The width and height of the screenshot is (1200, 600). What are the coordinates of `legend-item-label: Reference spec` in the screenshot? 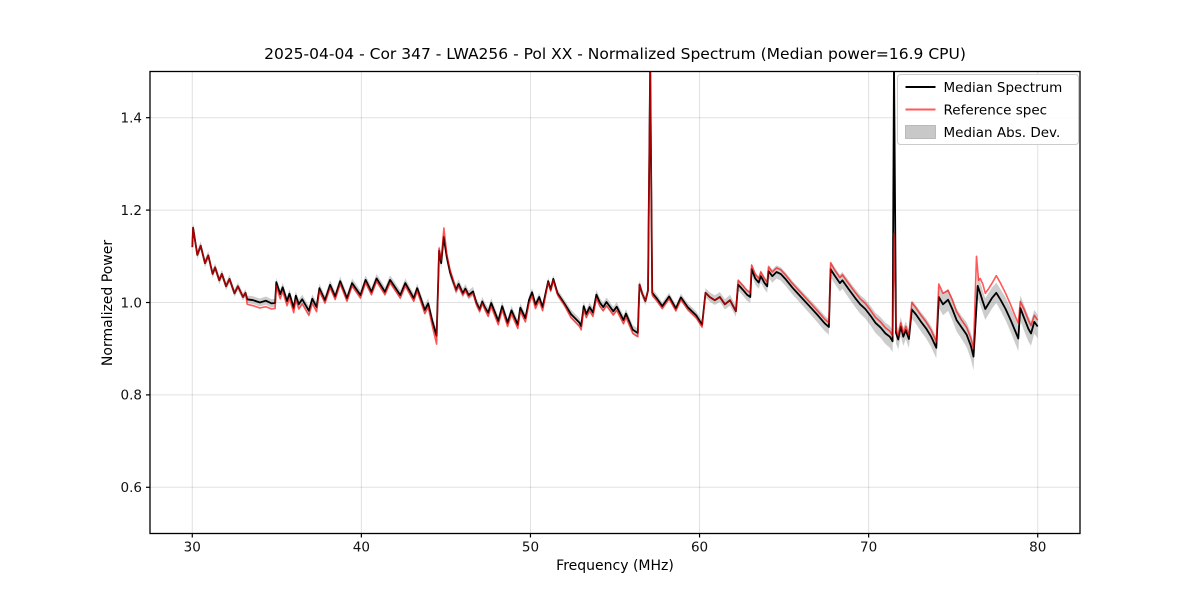 It's located at (996, 110).